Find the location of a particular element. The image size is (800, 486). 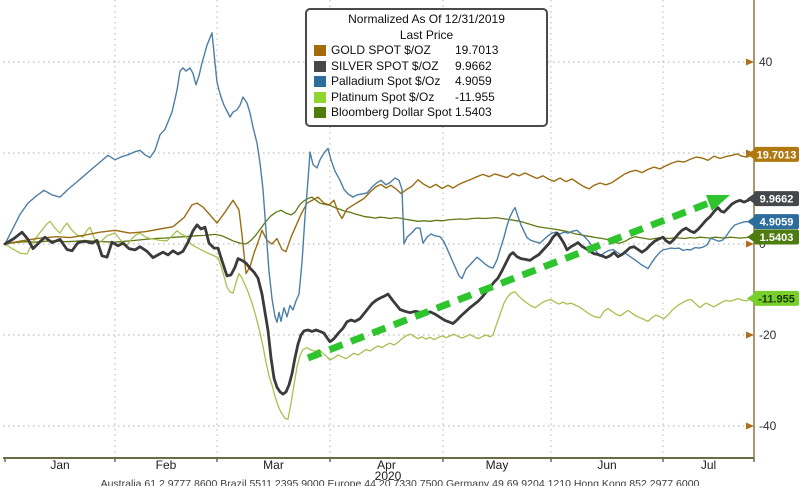

legend-item-dollar: Bloomberg Dollar Spot 1.5403 is located at coordinates (426, 113).